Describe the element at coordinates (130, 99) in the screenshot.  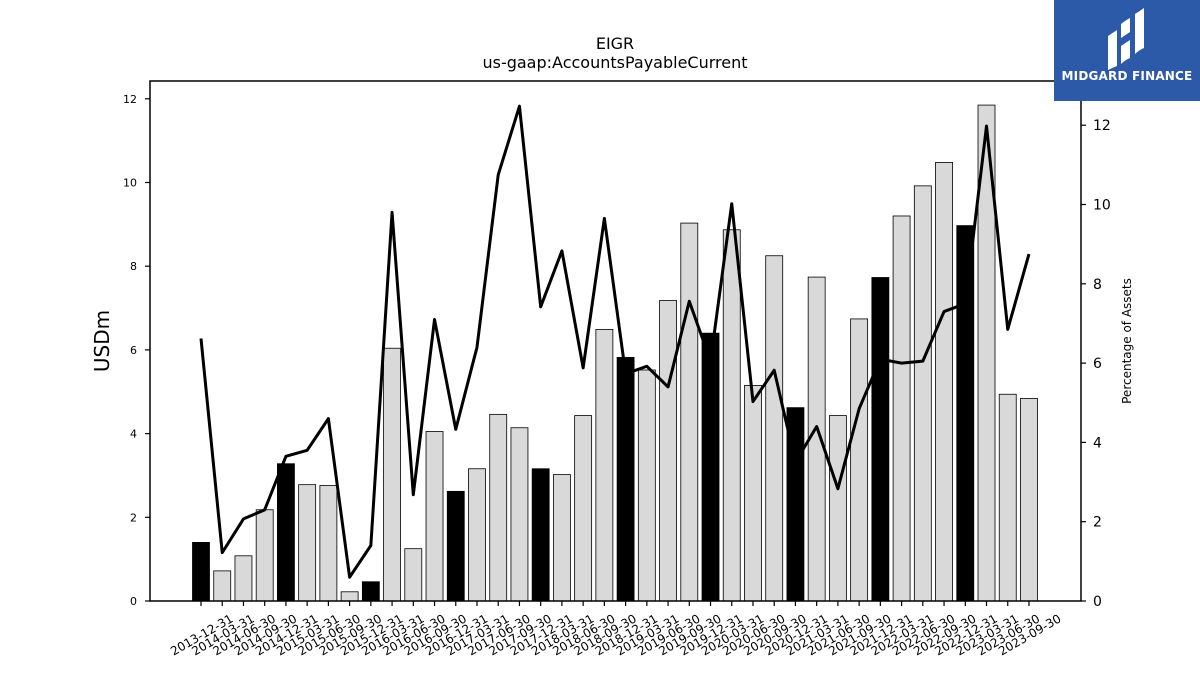
I see `y-left-tick-label: 12` at that location.